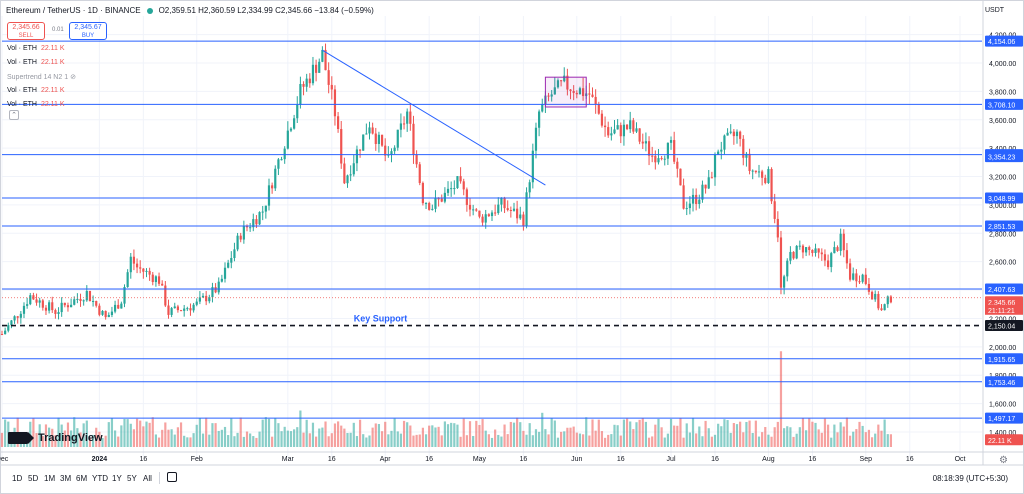 This screenshot has height=494, width=1024. I want to click on timeframe-1y: 1Y, so click(117, 478).